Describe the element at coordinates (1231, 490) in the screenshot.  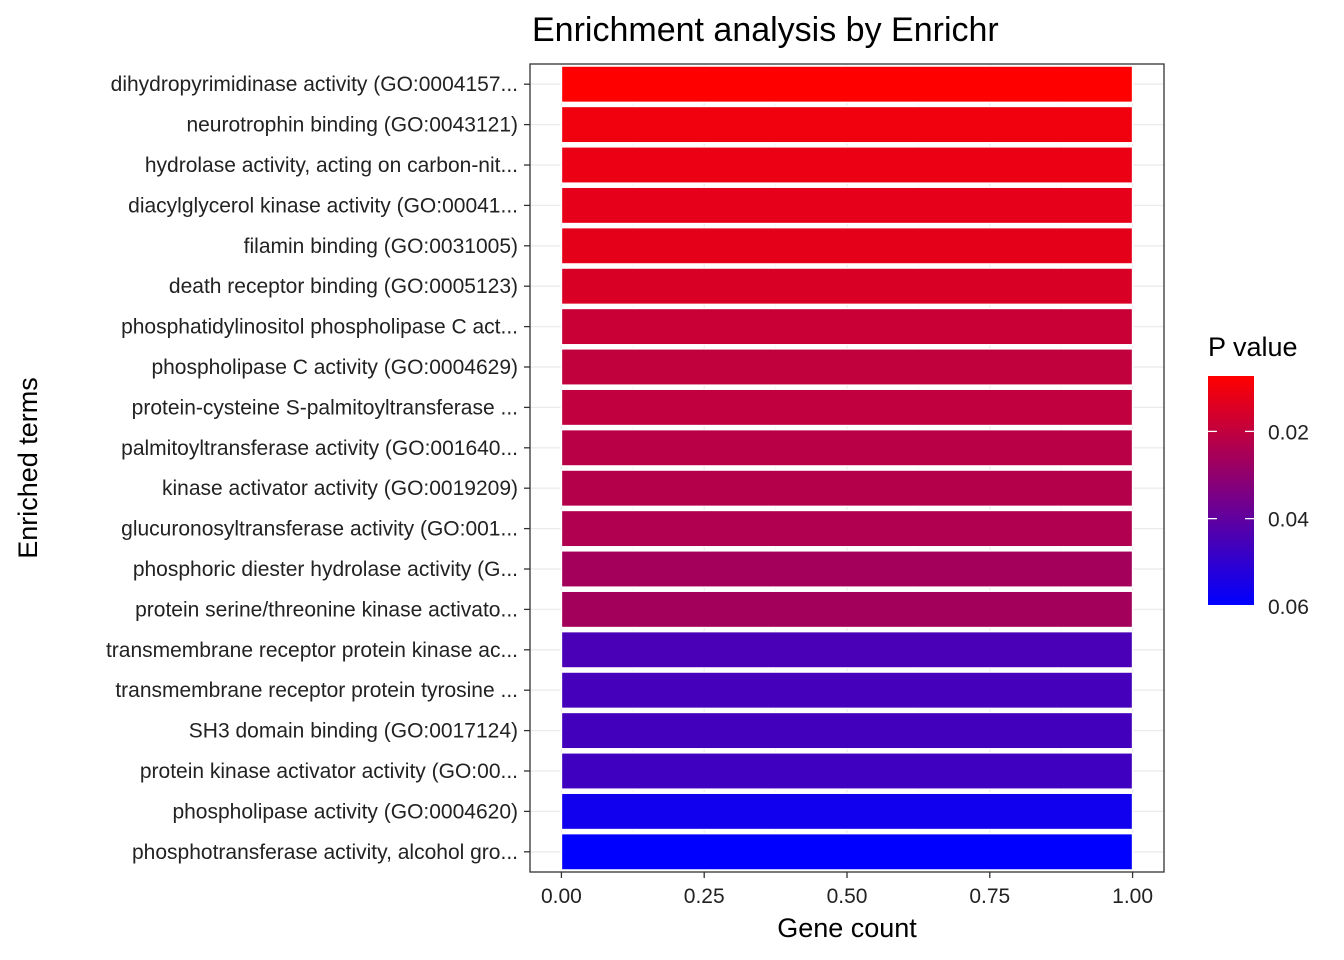
I see `legend-colorbar` at that location.